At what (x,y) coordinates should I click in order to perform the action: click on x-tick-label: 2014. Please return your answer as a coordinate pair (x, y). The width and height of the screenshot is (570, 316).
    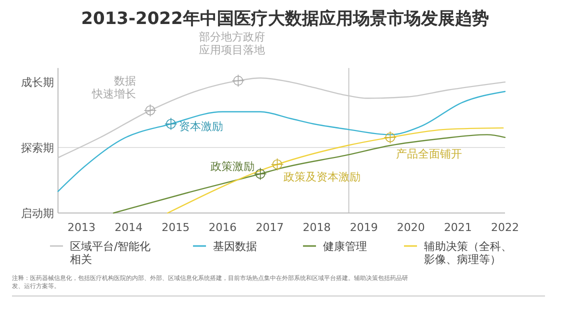
    Looking at the image, I should click on (128, 227).